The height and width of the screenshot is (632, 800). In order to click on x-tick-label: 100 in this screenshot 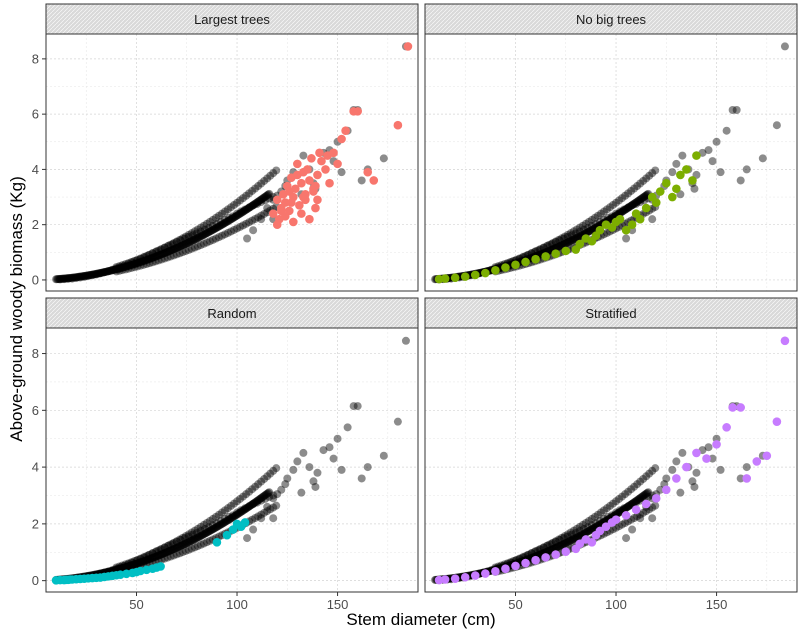, I will do `click(616, 604)`.